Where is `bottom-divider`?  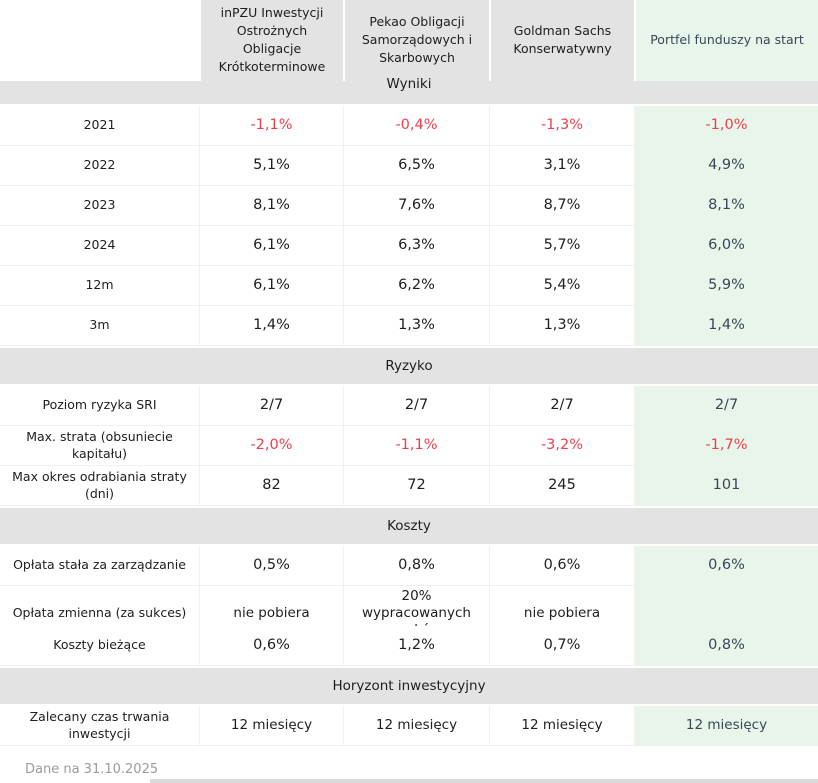 bottom-divider is located at coordinates (484, 781).